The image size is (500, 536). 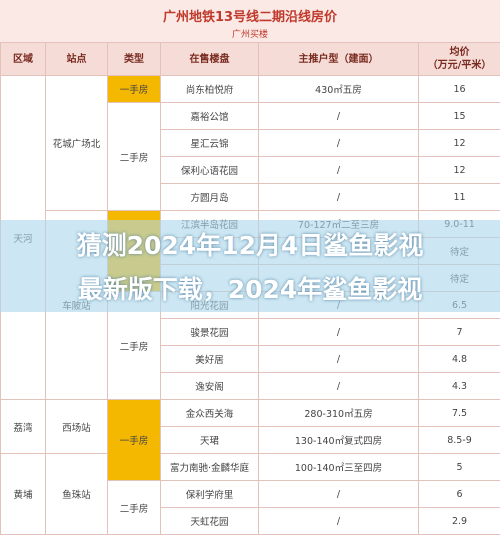 I want to click on overlay-line: 猜测2024年12月4日鲨鱼影视, so click(x=250, y=245).